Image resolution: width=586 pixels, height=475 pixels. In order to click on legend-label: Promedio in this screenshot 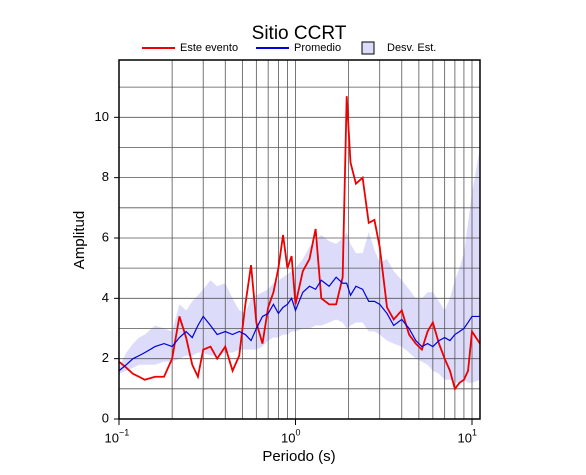, I will do `click(317, 48)`.